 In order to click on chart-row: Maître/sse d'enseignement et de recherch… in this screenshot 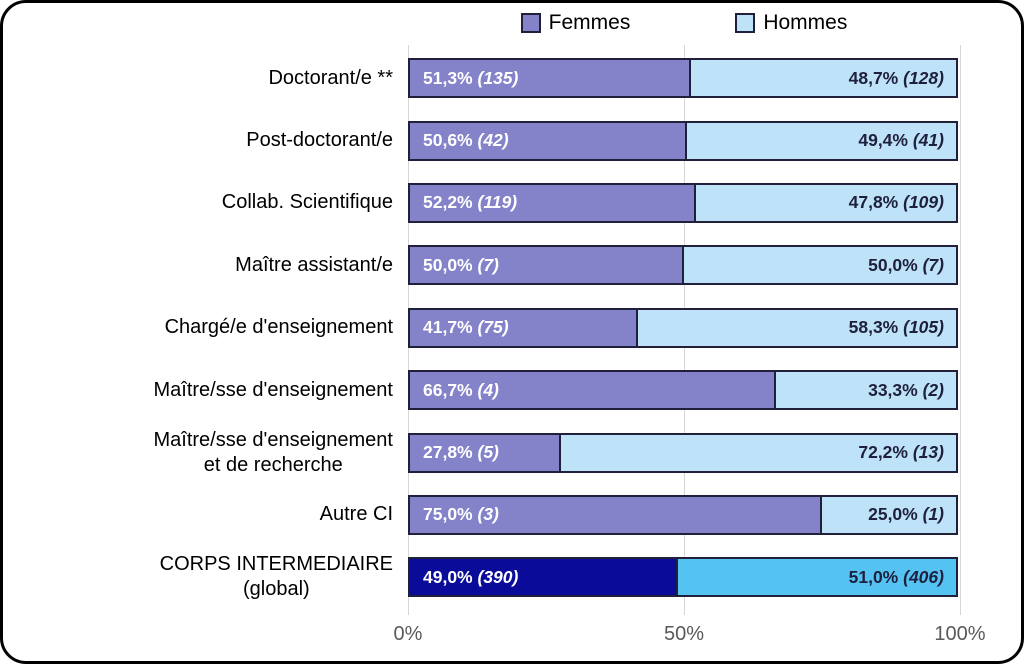, I will do `click(512, 452)`.